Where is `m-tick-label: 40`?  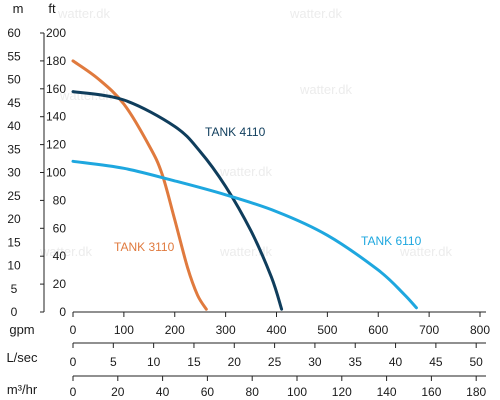
m-tick-label: 40 is located at coordinates (14, 126).